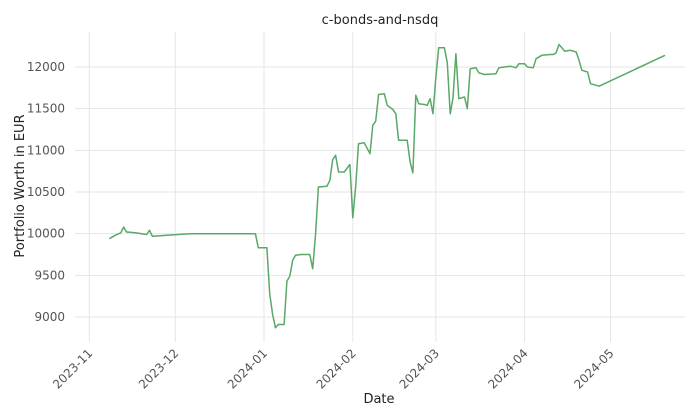 The image size is (700, 420). What do you see at coordinates (46, 67) in the screenshot?
I see `y-tick-label: 12000` at bounding box center [46, 67].